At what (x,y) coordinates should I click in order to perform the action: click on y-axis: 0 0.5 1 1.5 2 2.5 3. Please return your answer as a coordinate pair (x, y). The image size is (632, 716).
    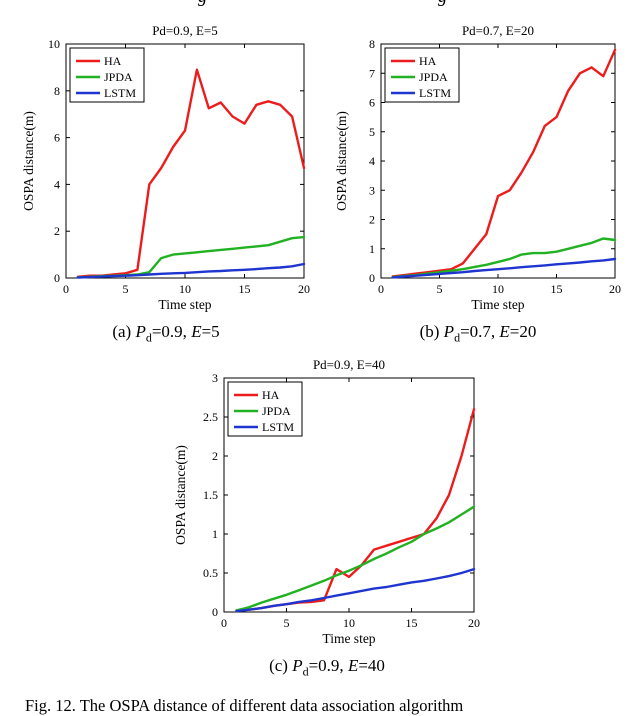
    Looking at the image, I should click on (338, 495).